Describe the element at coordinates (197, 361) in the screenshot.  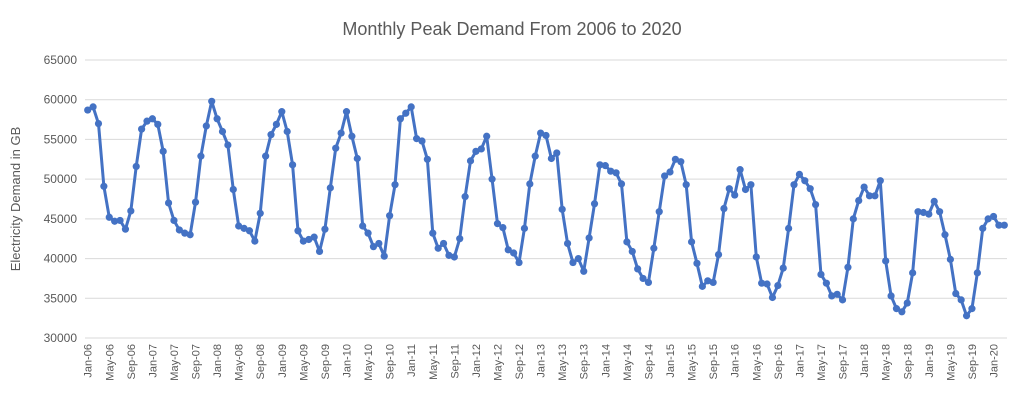
I see `x-tick-label: Sep-07` at that location.